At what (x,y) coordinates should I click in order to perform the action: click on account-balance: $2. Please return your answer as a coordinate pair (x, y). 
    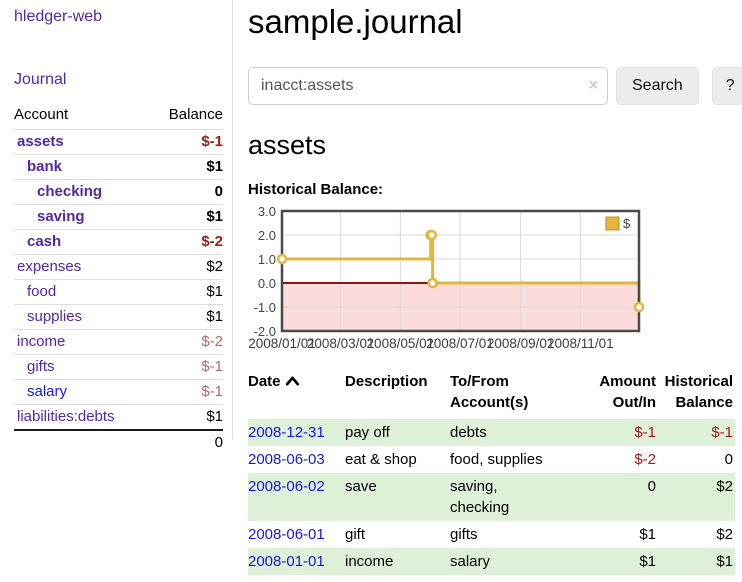
    Looking at the image, I should click on (186, 267).